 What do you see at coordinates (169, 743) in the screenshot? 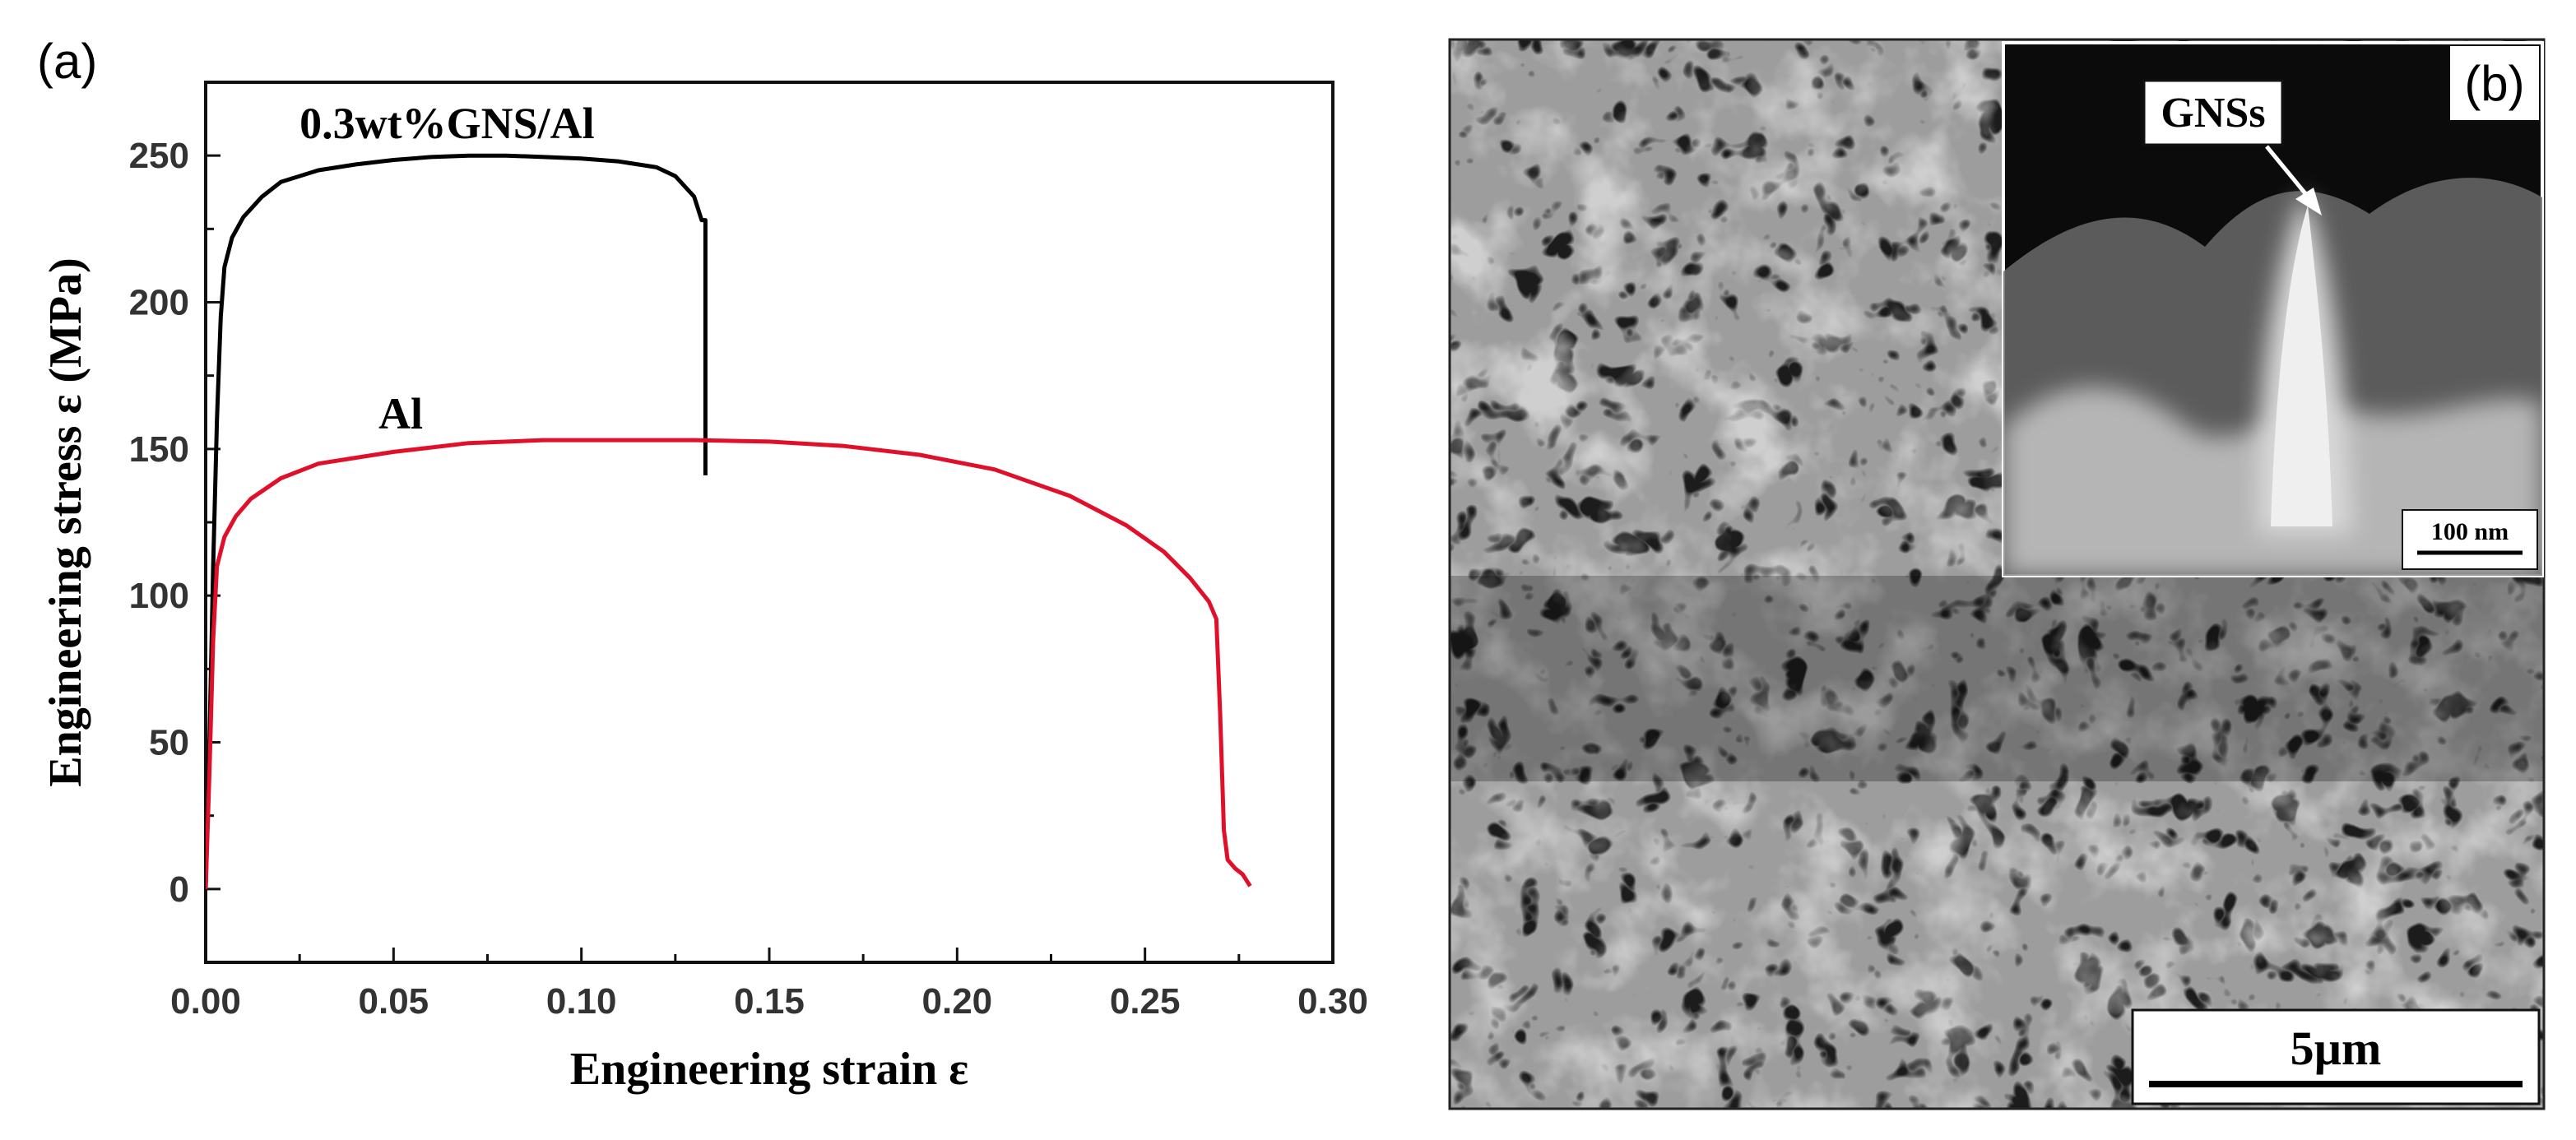
I see `y-tick-label: 50` at bounding box center [169, 743].